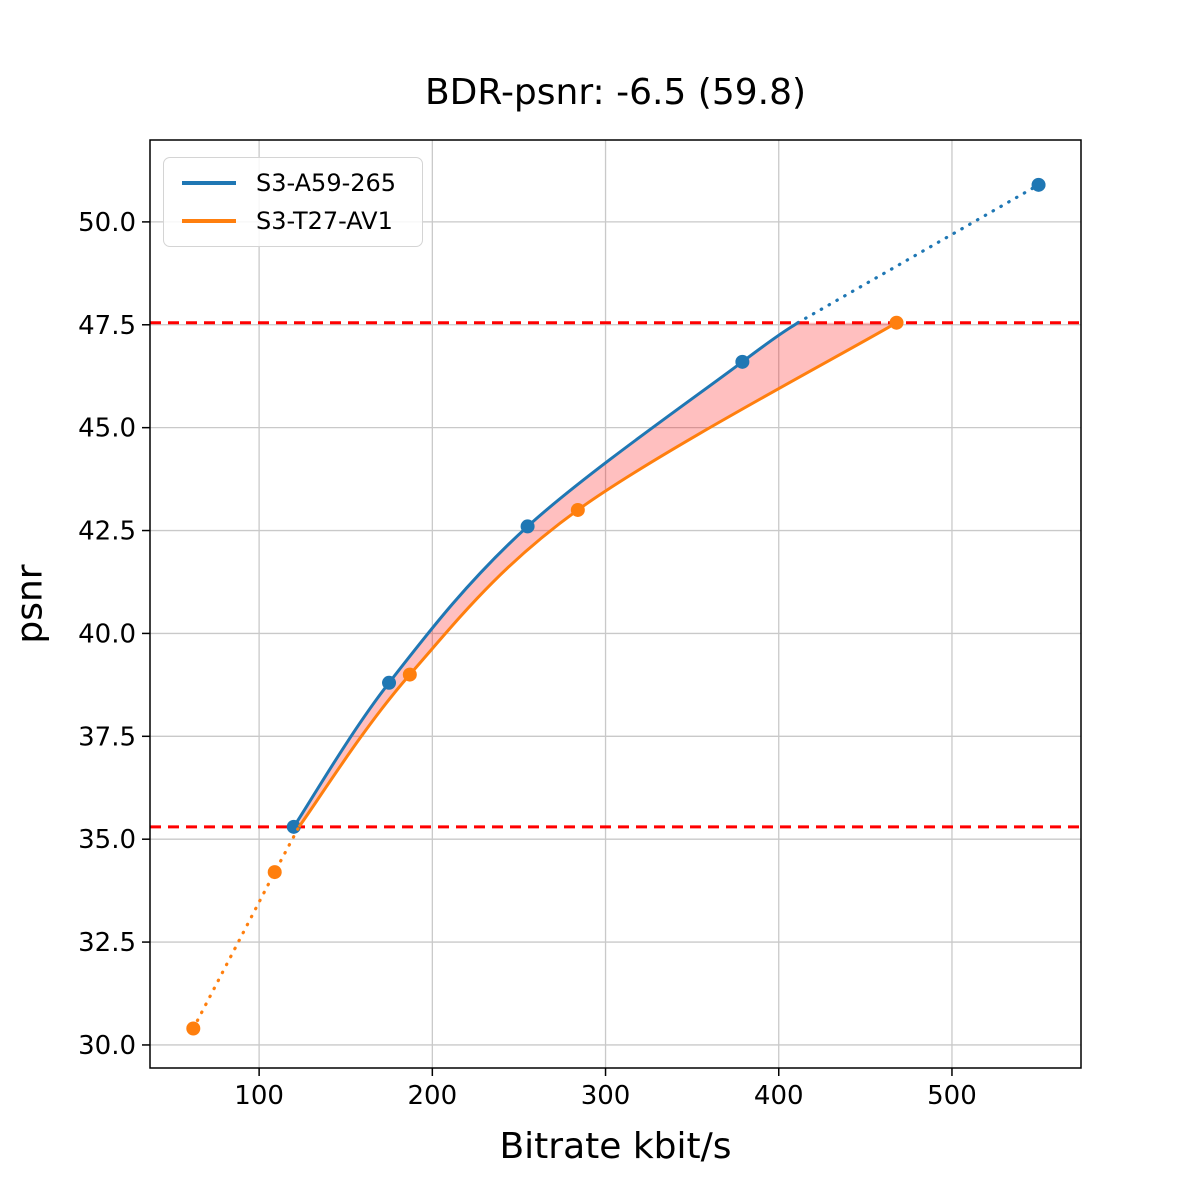  I want to click on y-tick-label: 45.0, so click(107, 429).